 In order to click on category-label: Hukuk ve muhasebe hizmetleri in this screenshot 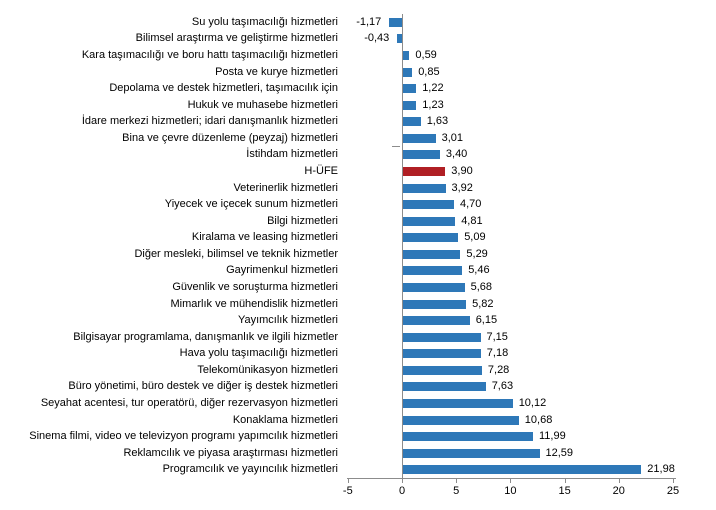, I will do `click(262, 104)`.